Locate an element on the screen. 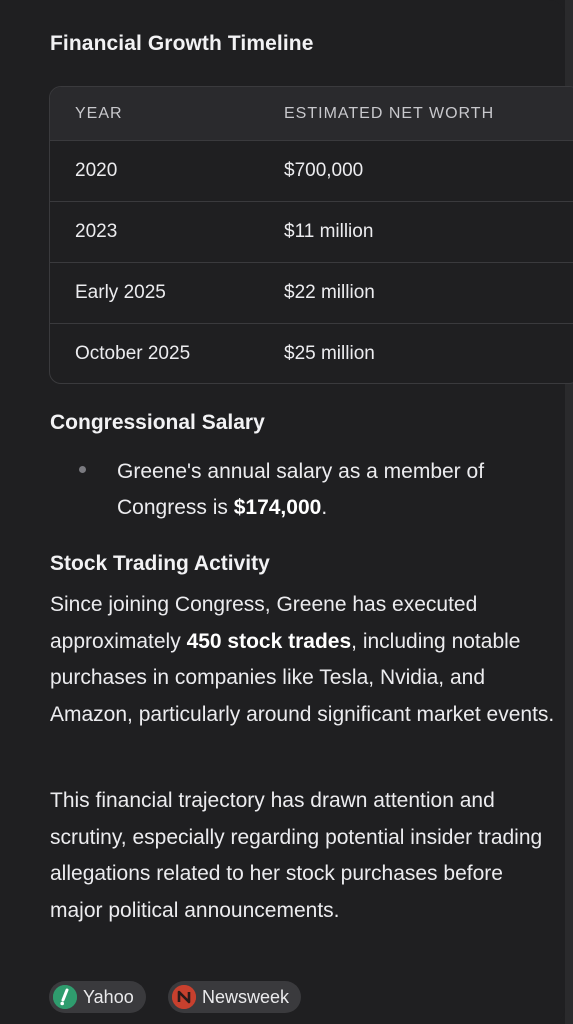 The image size is (573, 1024). cell-year: 2023 is located at coordinates (96, 231).